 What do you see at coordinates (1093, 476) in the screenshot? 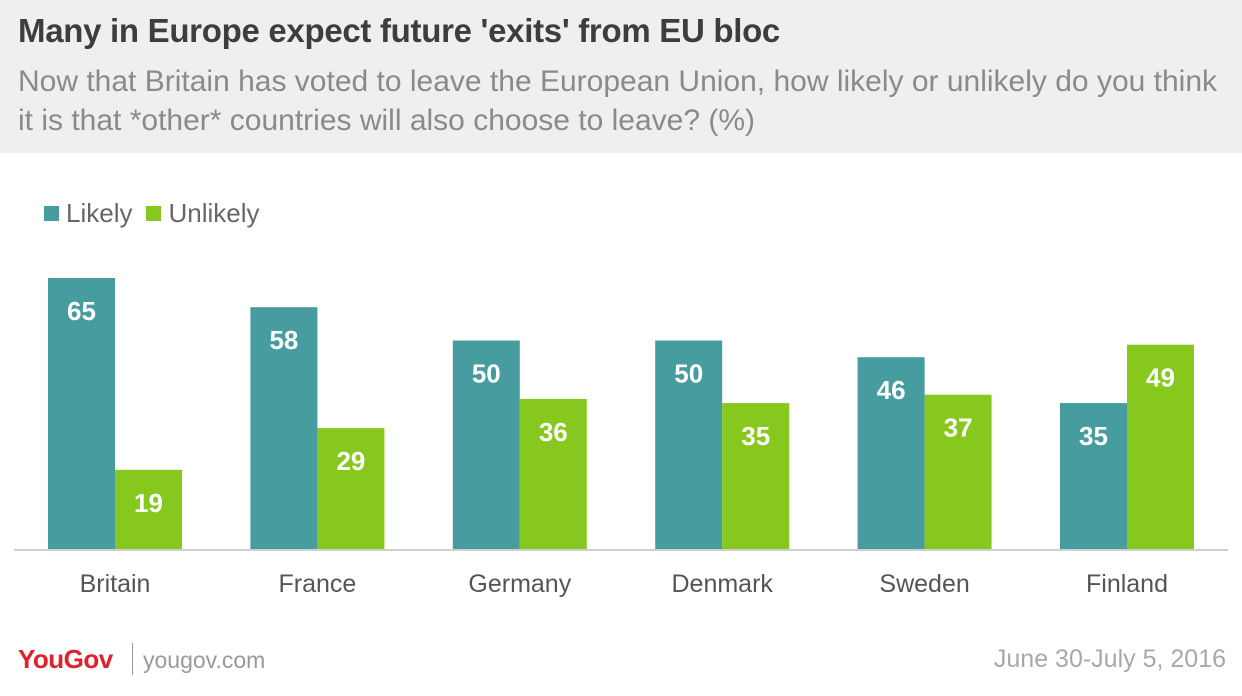
I see `bar-likely-finland` at bounding box center [1093, 476].